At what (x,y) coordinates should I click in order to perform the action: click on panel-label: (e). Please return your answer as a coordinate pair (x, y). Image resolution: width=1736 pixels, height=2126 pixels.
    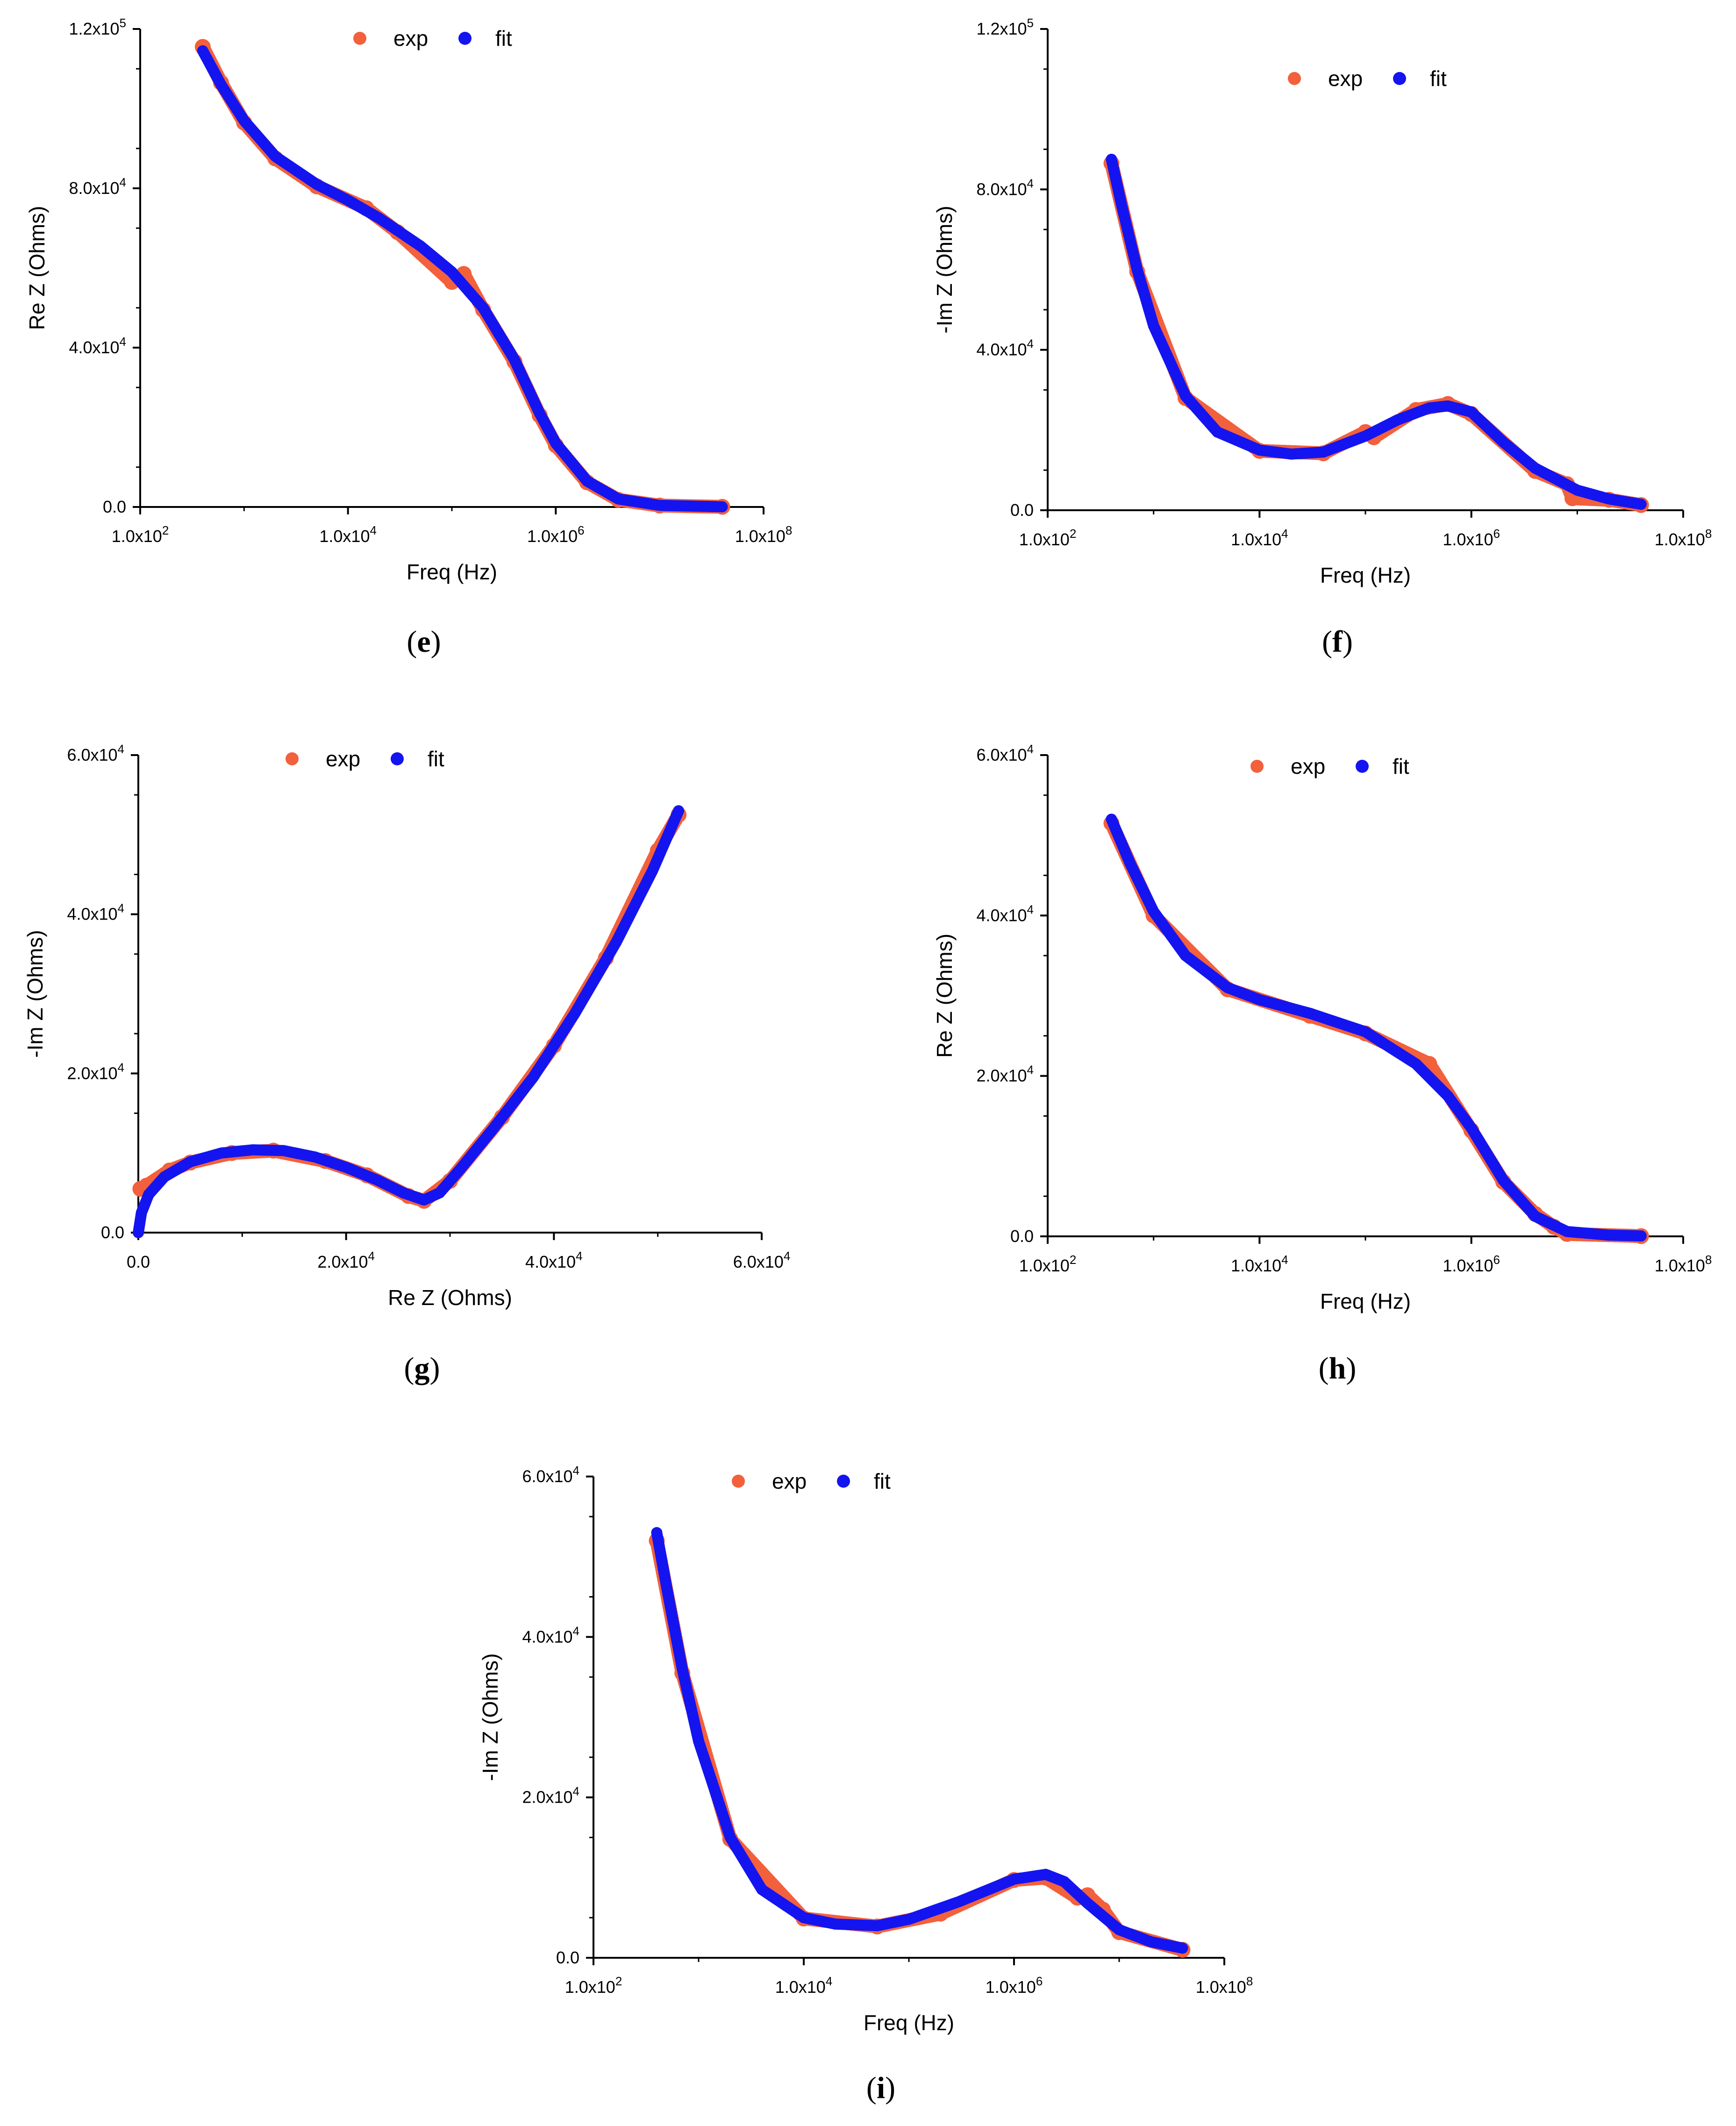
    Looking at the image, I should click on (424, 642).